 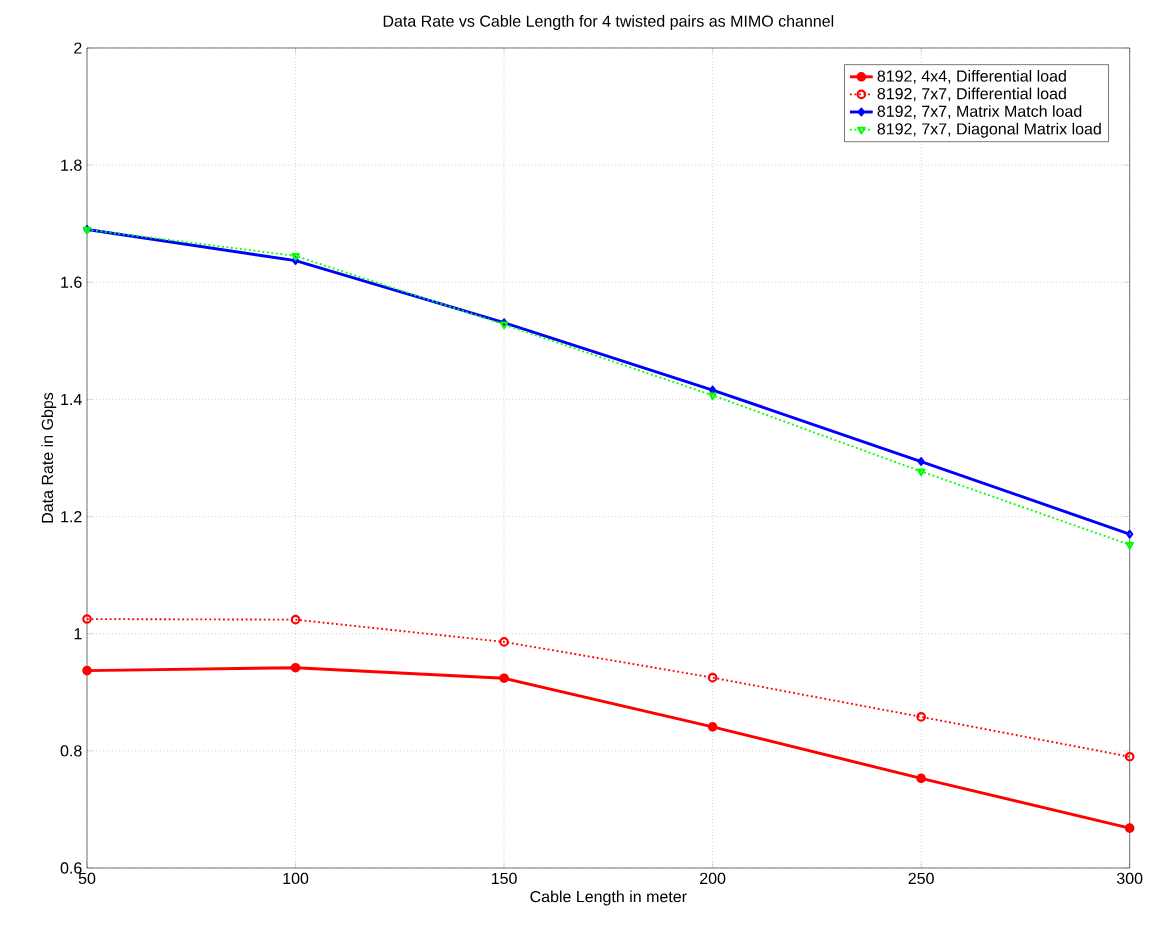 What do you see at coordinates (87, 878) in the screenshot?
I see `x-tick-label: 50` at bounding box center [87, 878].